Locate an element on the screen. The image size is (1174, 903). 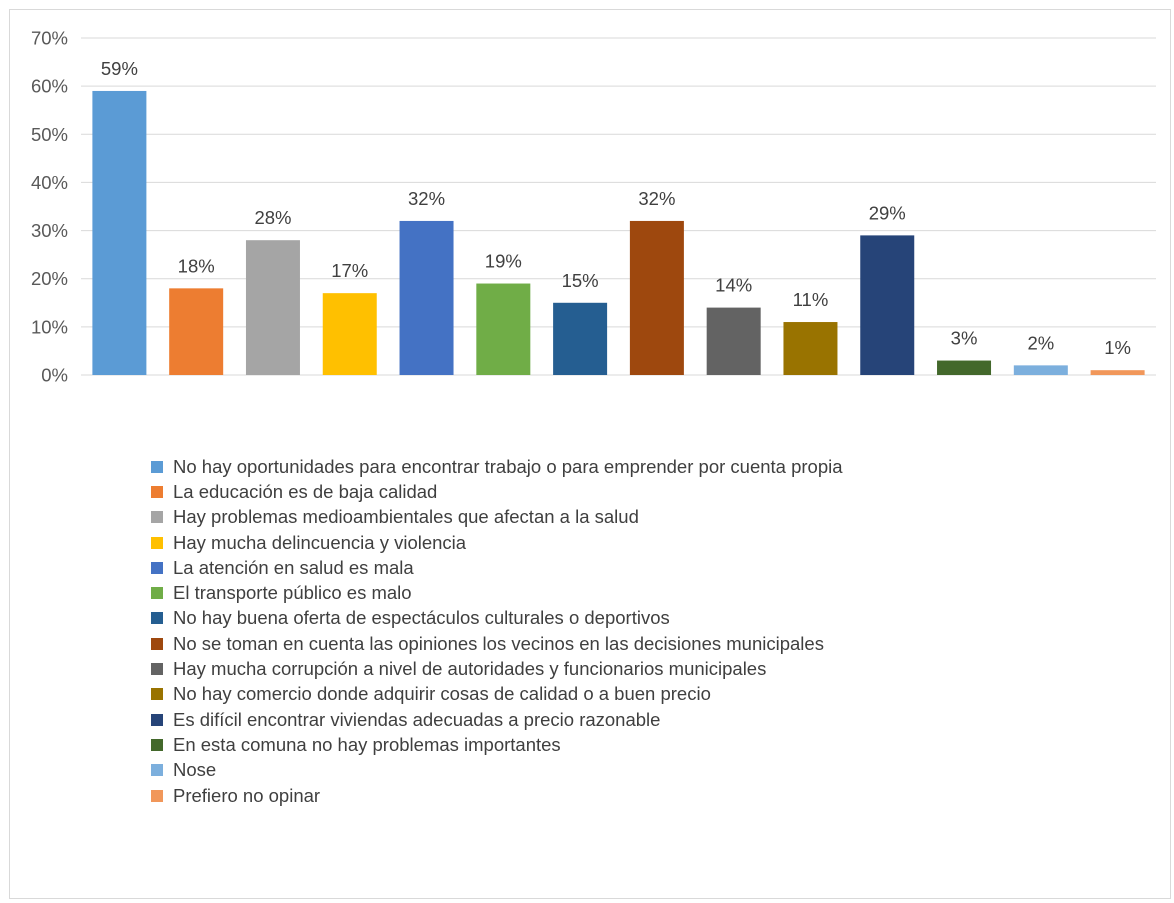
data-label: 14% is located at coordinates (733, 285).